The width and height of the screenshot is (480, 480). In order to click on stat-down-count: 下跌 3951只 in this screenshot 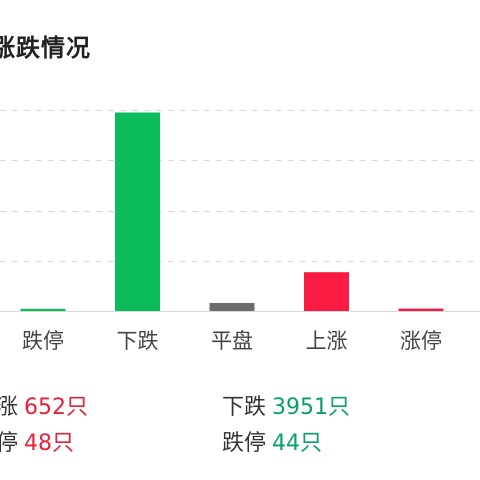, I will do `click(286, 405)`.